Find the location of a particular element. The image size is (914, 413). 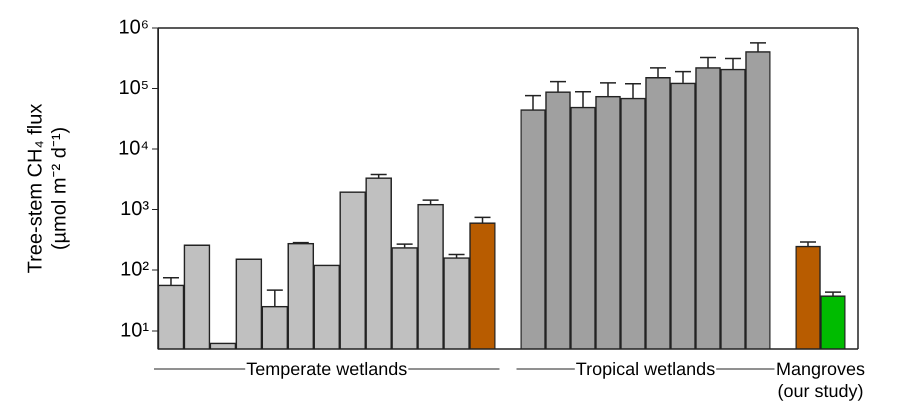

y-axis-title: Tree-stem CH₄ flux (µmol m⁻² d⁻¹) is located at coordinates (47, 189).